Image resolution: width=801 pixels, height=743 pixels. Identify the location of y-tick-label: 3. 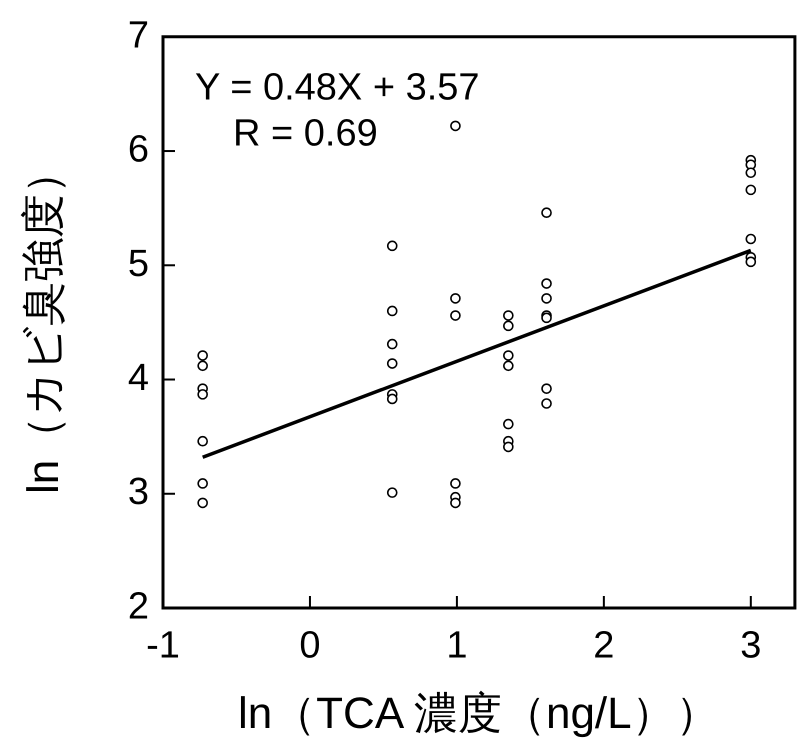
(138, 492).